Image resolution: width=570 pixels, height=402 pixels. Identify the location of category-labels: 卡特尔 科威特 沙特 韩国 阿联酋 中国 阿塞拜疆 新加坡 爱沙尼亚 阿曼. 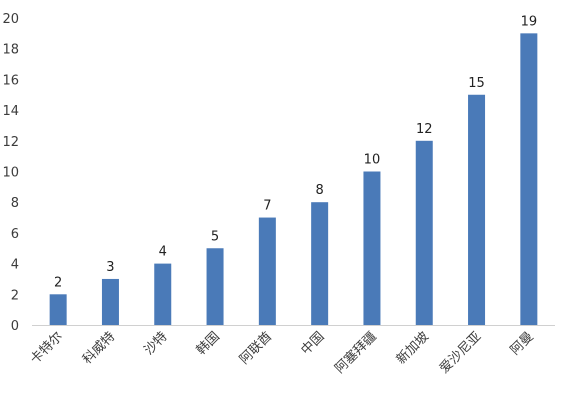
(282, 353).